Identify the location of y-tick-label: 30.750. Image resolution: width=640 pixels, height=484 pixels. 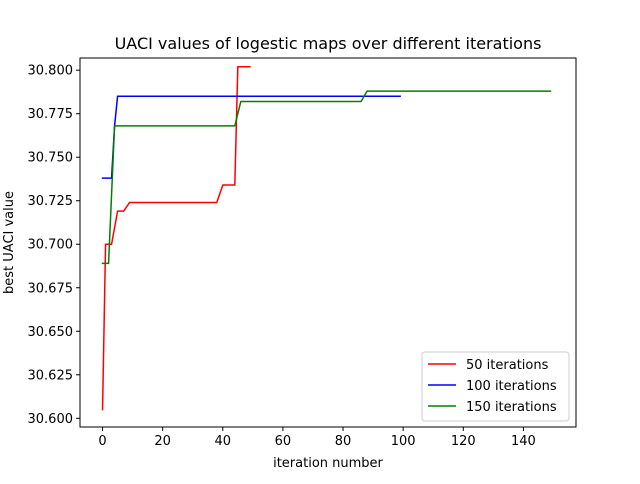
(51, 158).